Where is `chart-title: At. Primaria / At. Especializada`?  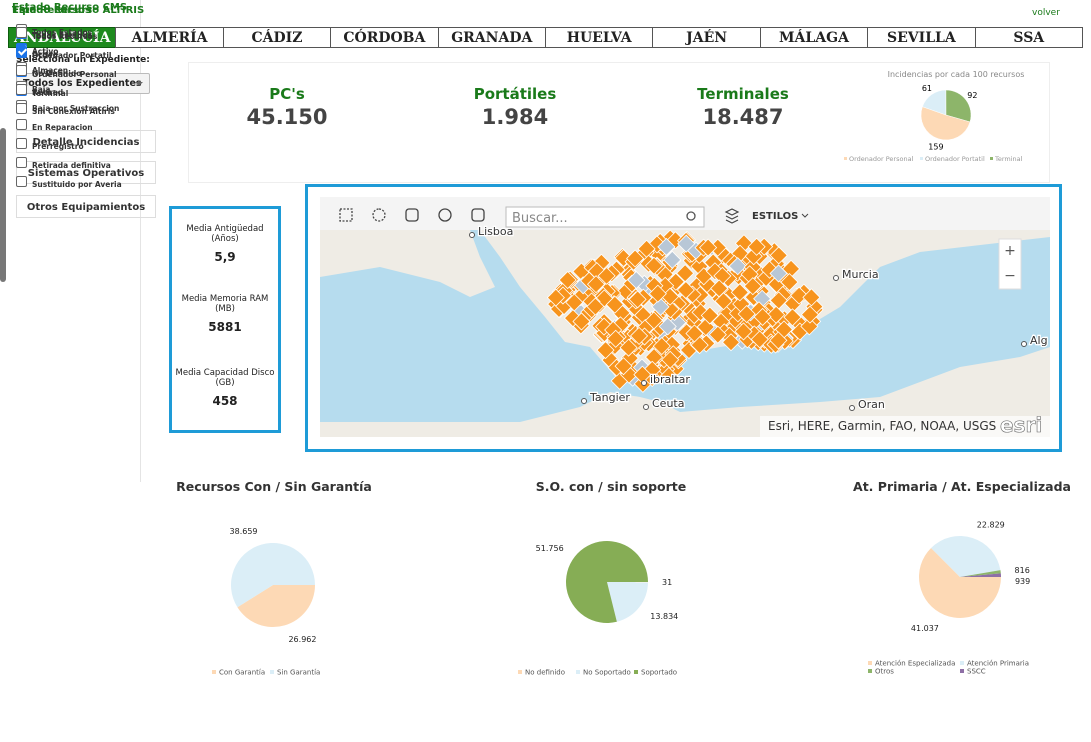
chart-title: At. Primaria / At. Especializada is located at coordinates (962, 486).